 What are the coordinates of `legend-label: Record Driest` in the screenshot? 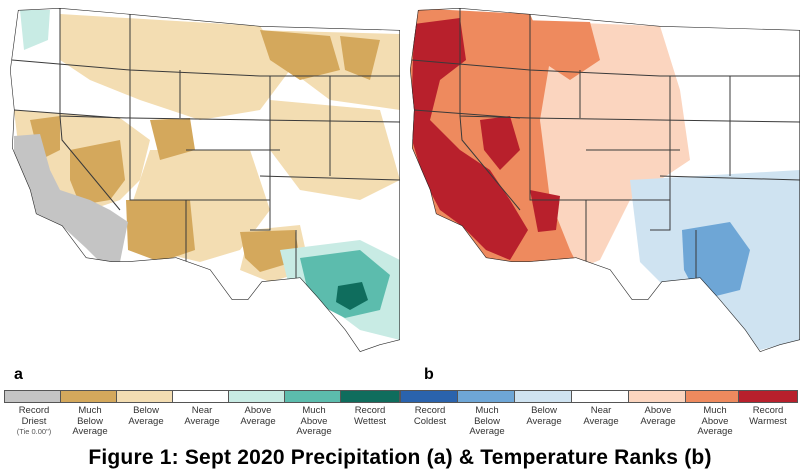 It's located at (34, 416).